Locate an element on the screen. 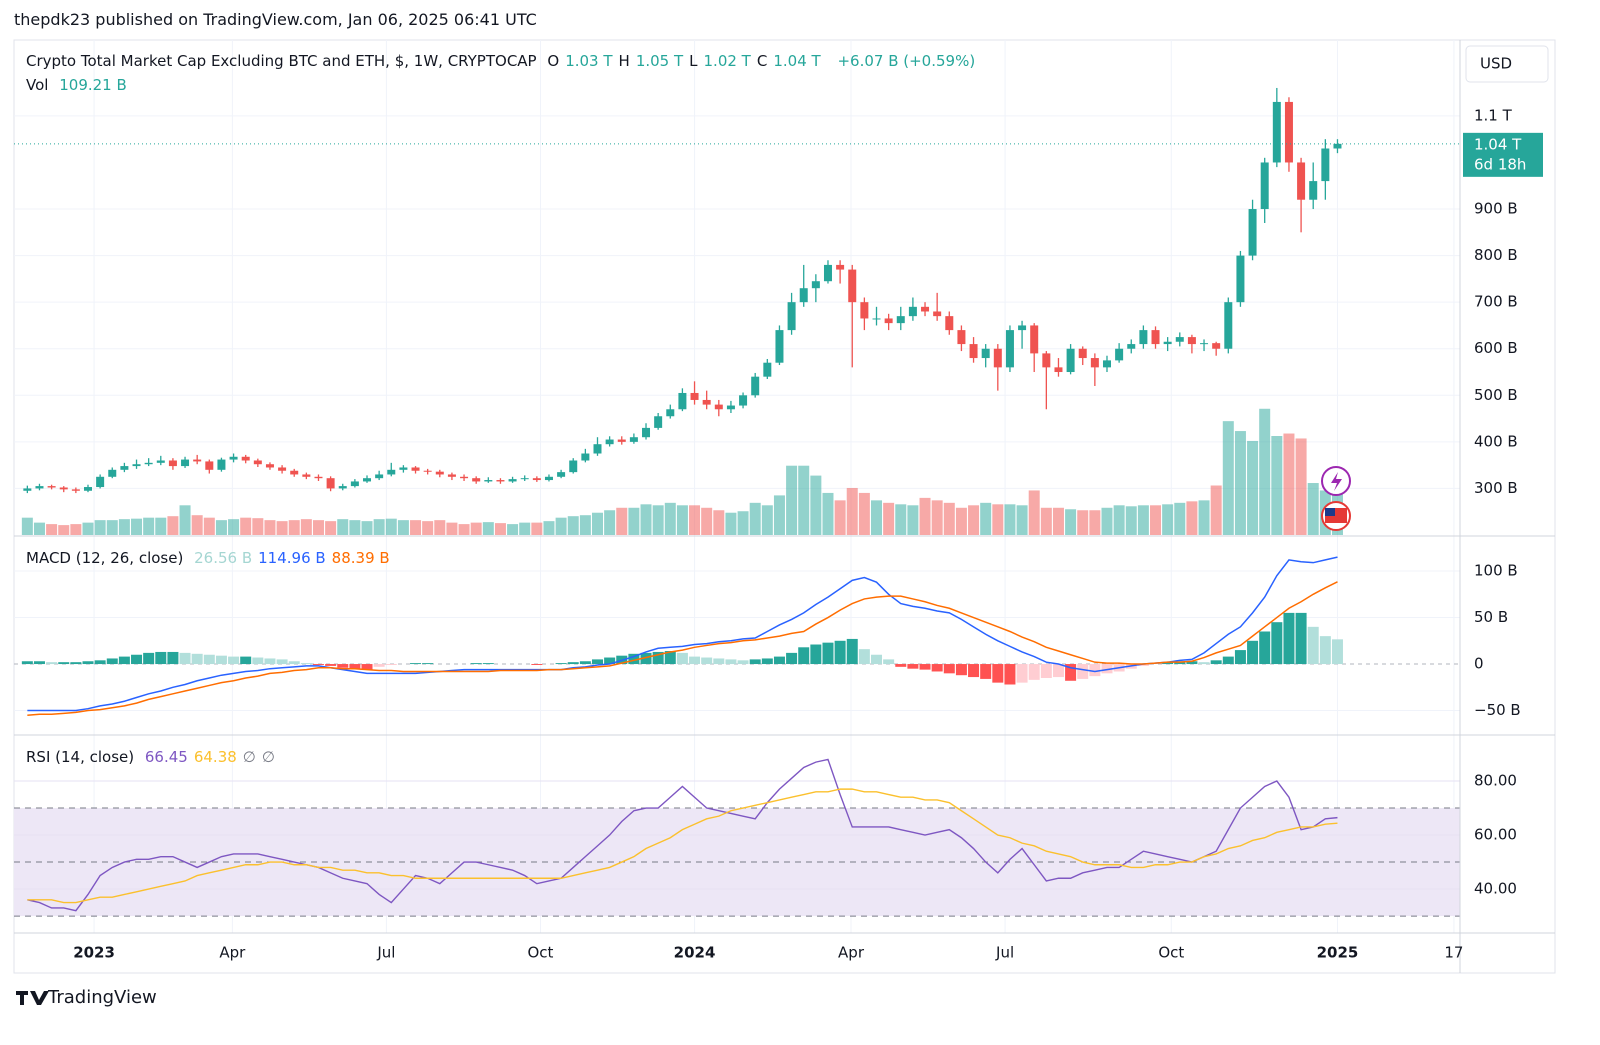  currency-box is located at coordinates (1507, 64).